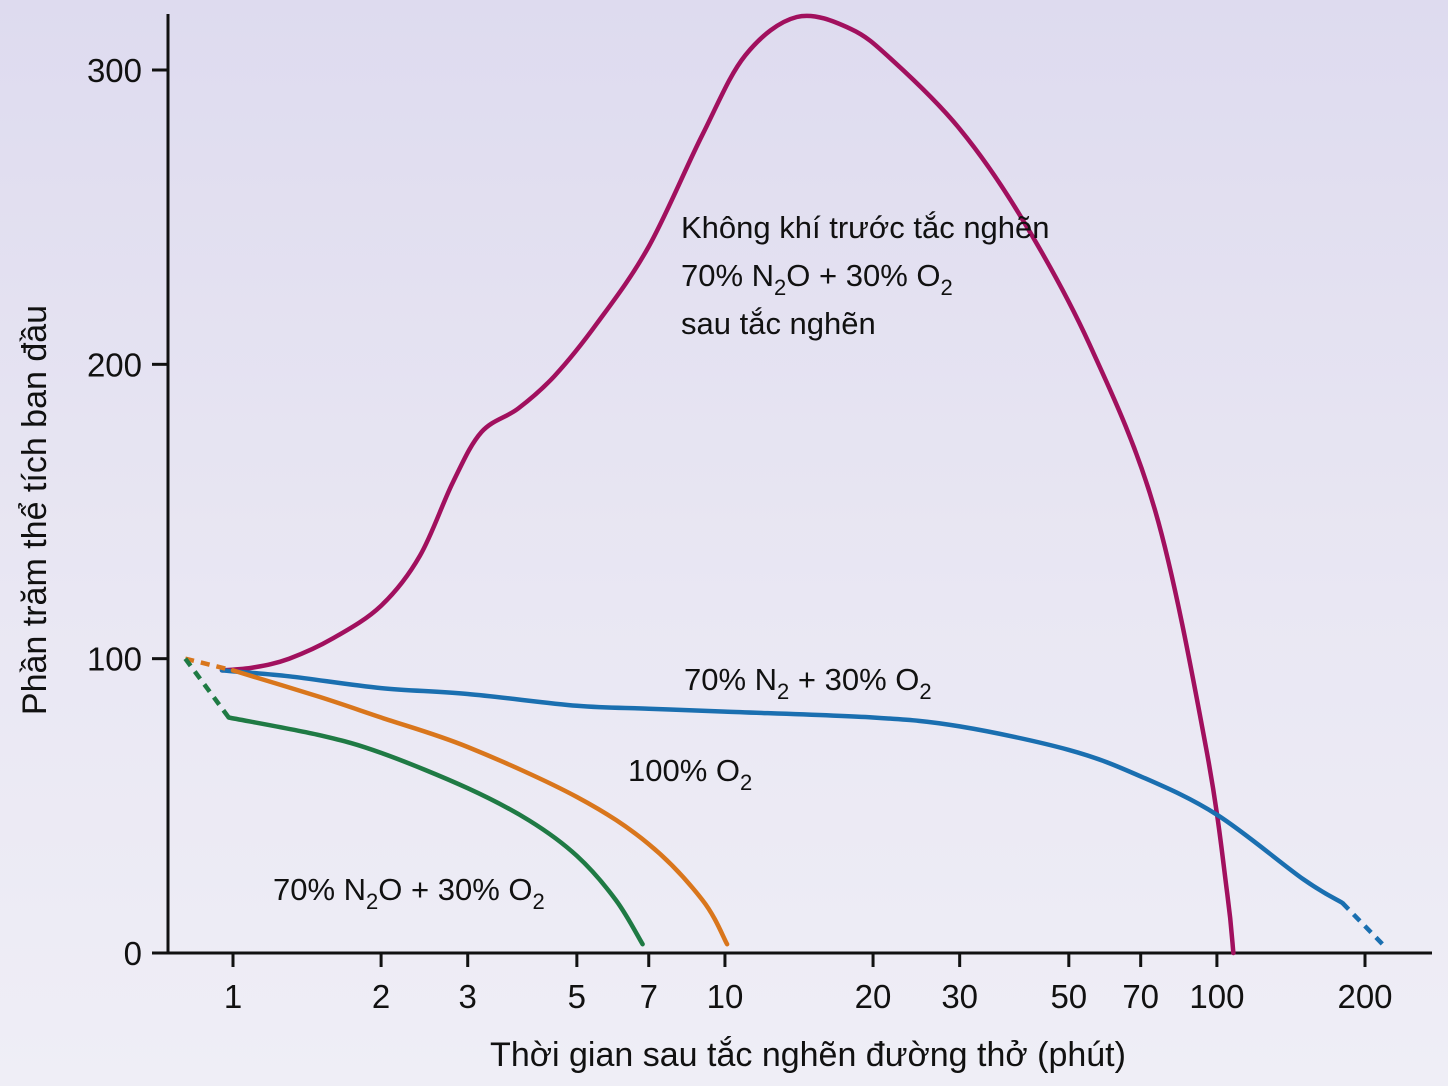 Image resolution: width=1448 pixels, height=1086 pixels. What do you see at coordinates (133, 953) in the screenshot?
I see `y-tick-label-0: 0` at bounding box center [133, 953].